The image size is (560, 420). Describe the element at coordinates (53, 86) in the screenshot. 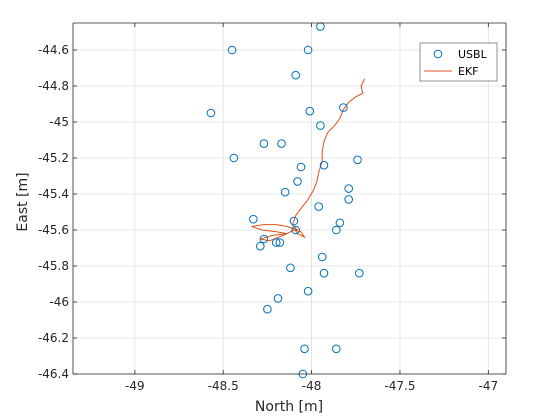

I see `y-tick-label: -44.8` at that location.